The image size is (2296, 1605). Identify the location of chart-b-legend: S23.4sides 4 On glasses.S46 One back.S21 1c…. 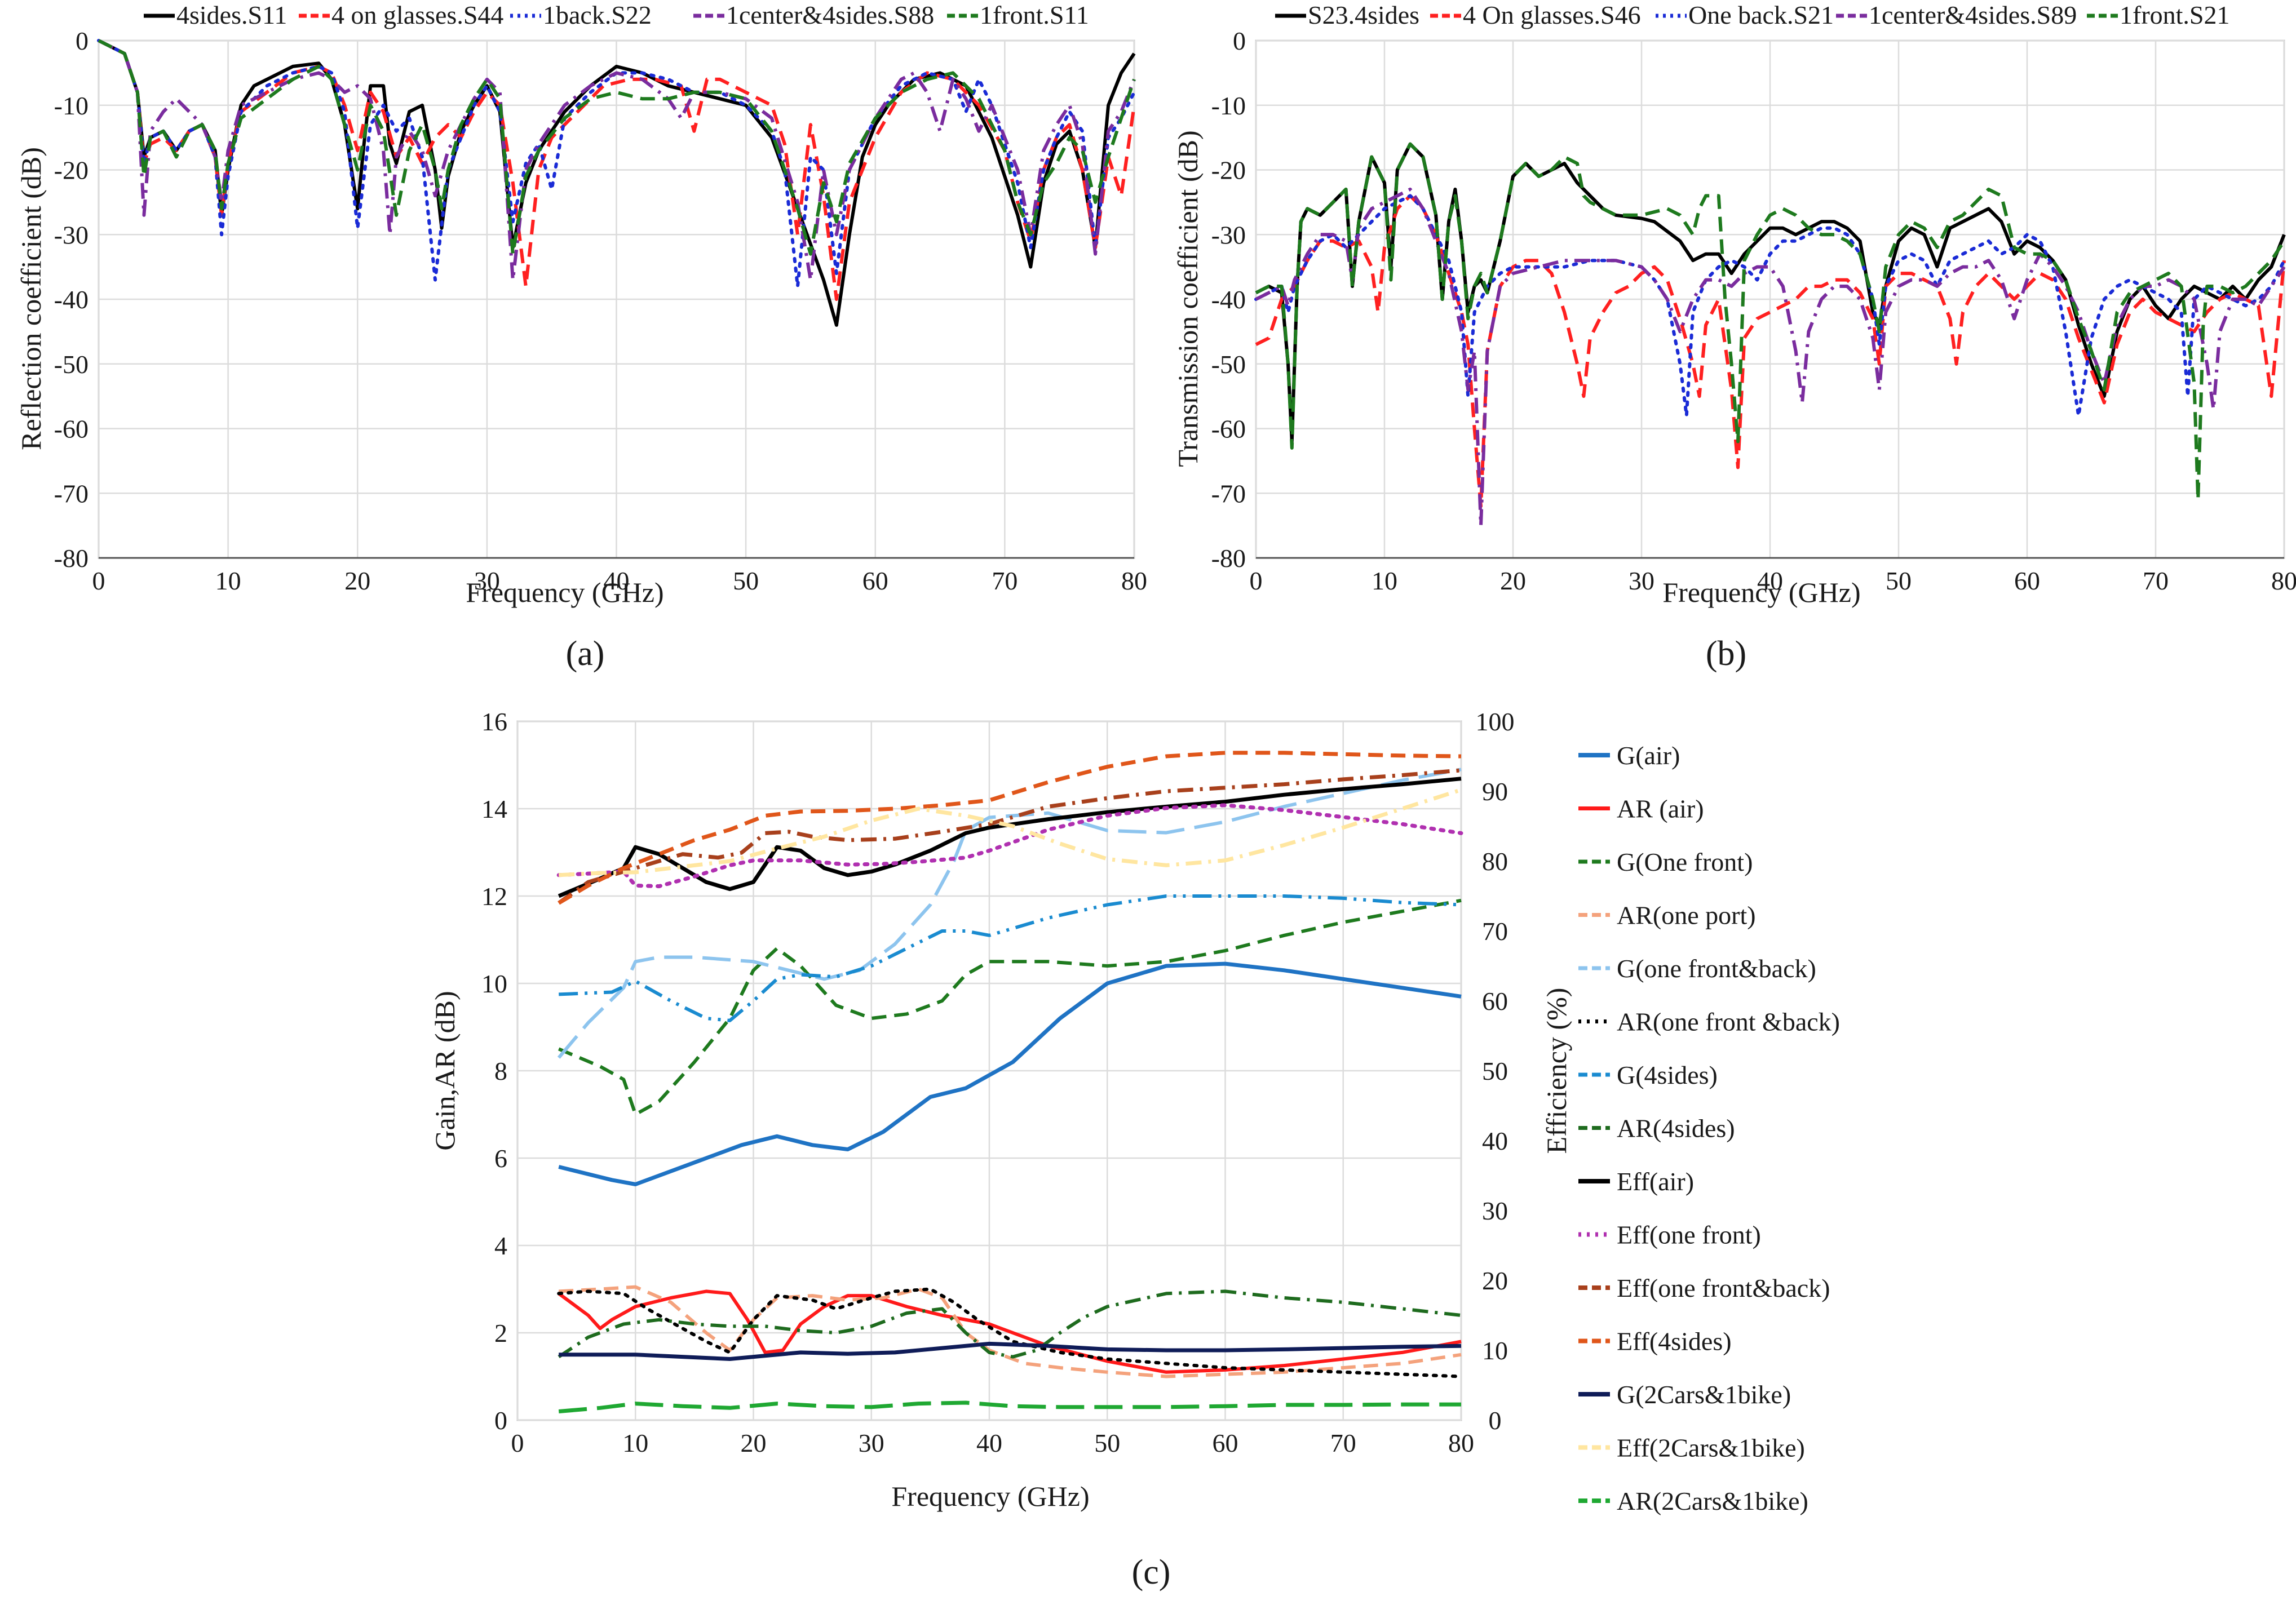
(1752, 15).